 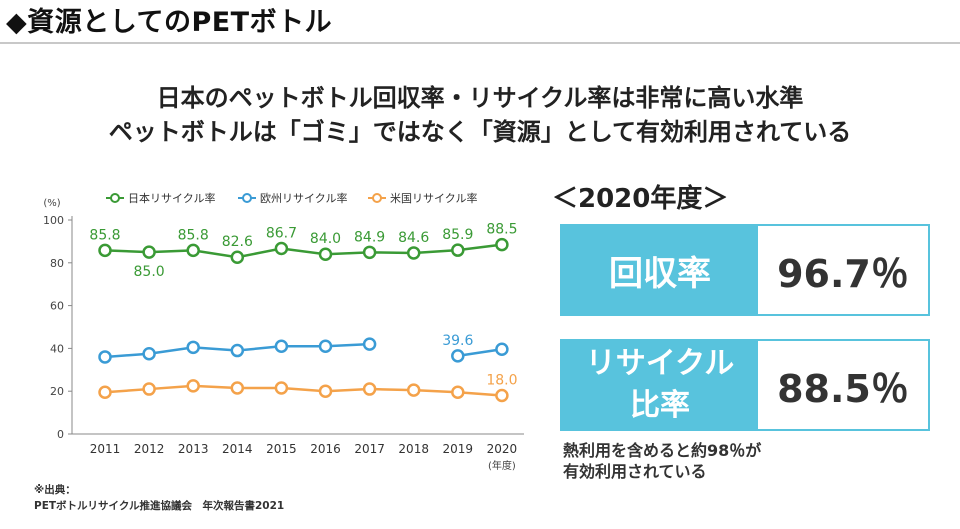 What do you see at coordinates (662, 461) in the screenshot?
I see `thermal-use-note: 熱利用を含めると約98％が 有効利用されている` at bounding box center [662, 461].